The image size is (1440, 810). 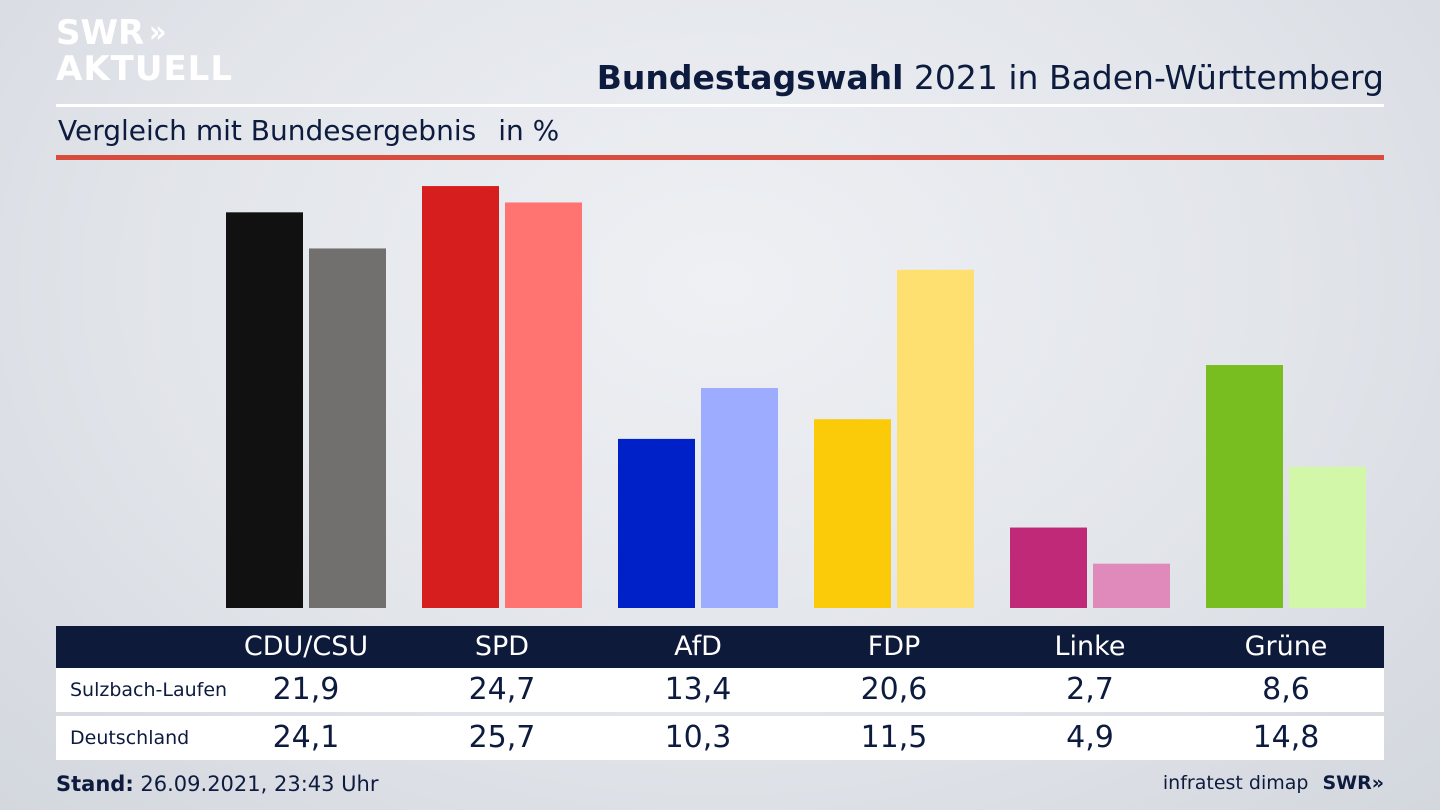 What do you see at coordinates (158, 32) in the screenshot?
I see `logo-chevrons-icon: »` at bounding box center [158, 32].